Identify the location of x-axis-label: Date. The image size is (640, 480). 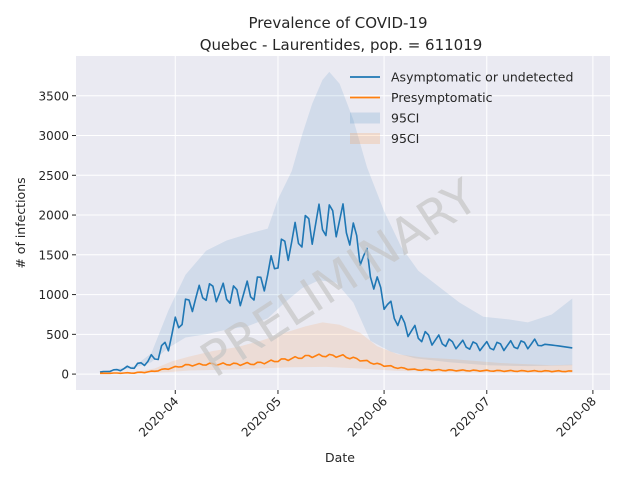
(340, 457).